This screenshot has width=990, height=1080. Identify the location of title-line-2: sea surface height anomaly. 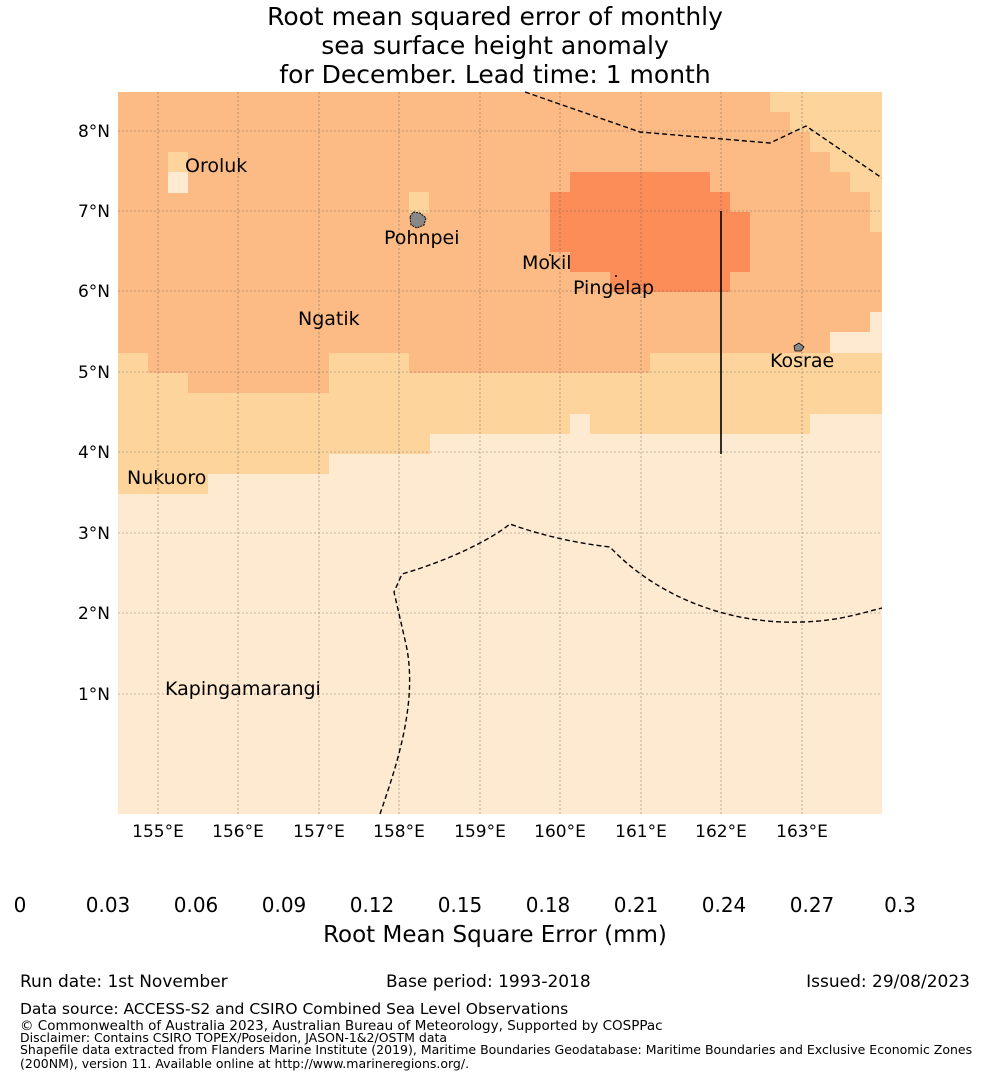
(495, 45).